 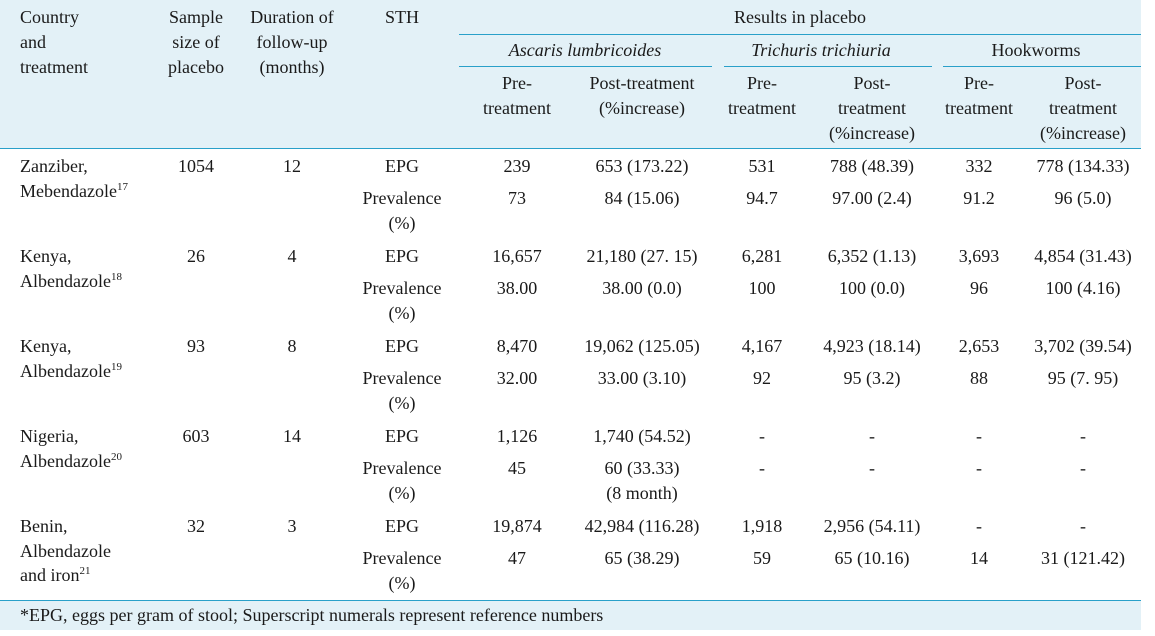 I want to click on duration-cell: 4, so click(x=292, y=256).